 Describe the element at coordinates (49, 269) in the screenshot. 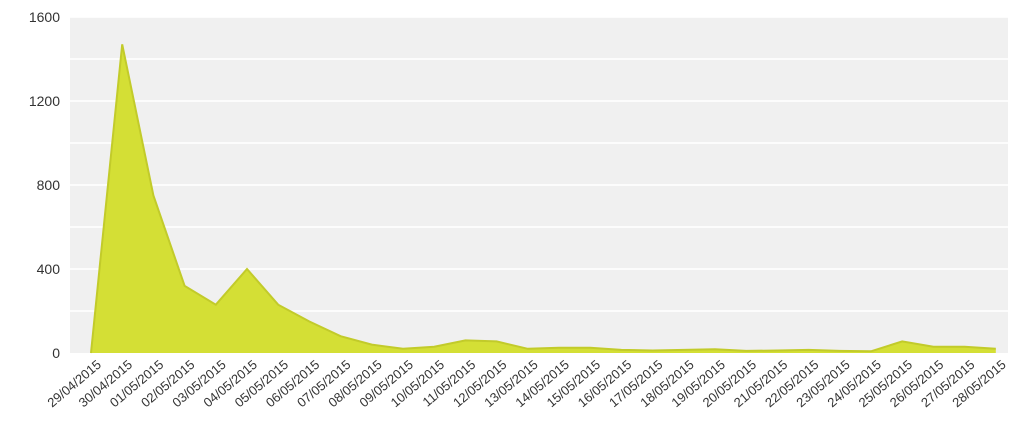

I see `y-tick-label: 400` at that location.